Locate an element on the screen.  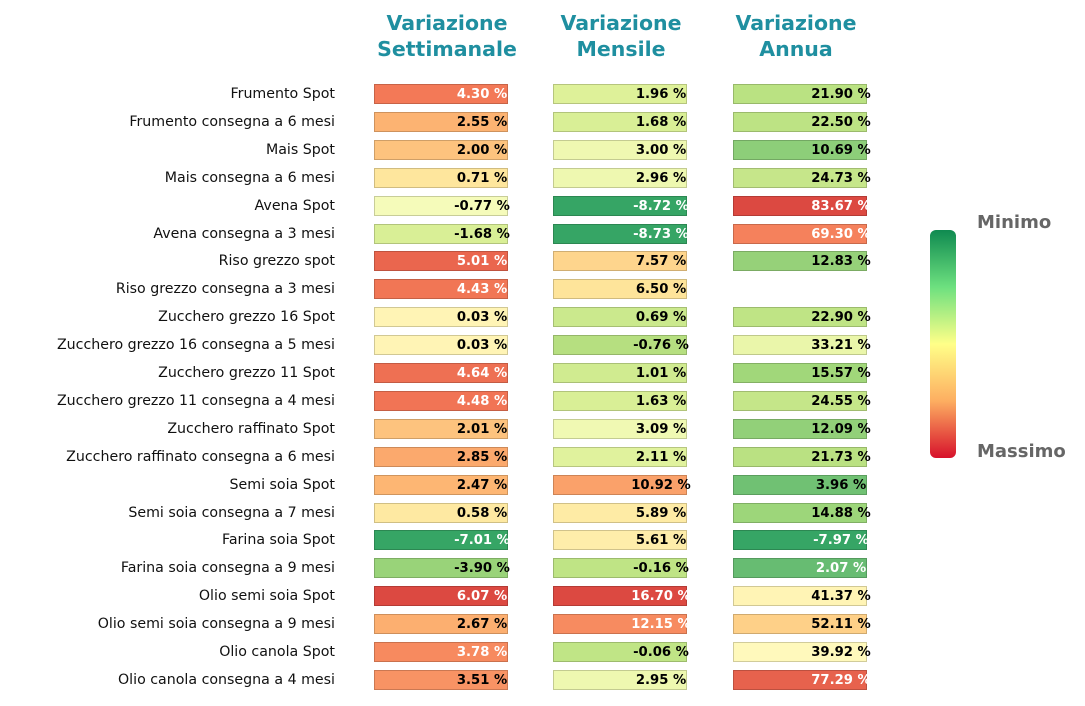
cell-value: -0.76 % is located at coordinates (661, 345).